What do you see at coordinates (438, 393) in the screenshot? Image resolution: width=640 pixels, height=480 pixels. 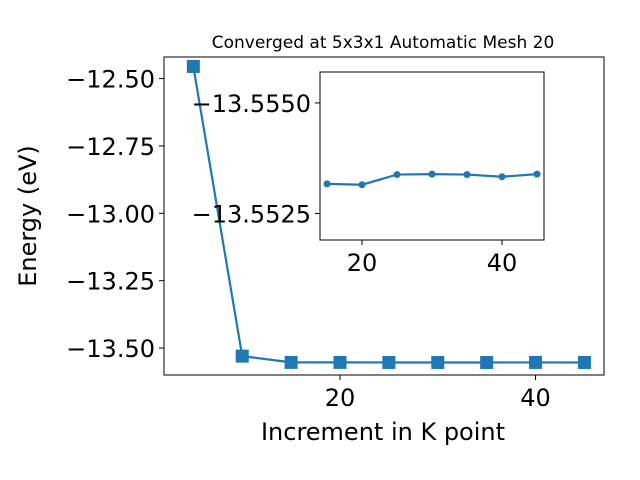 I see `main-x-ticks: 20 40` at bounding box center [438, 393].